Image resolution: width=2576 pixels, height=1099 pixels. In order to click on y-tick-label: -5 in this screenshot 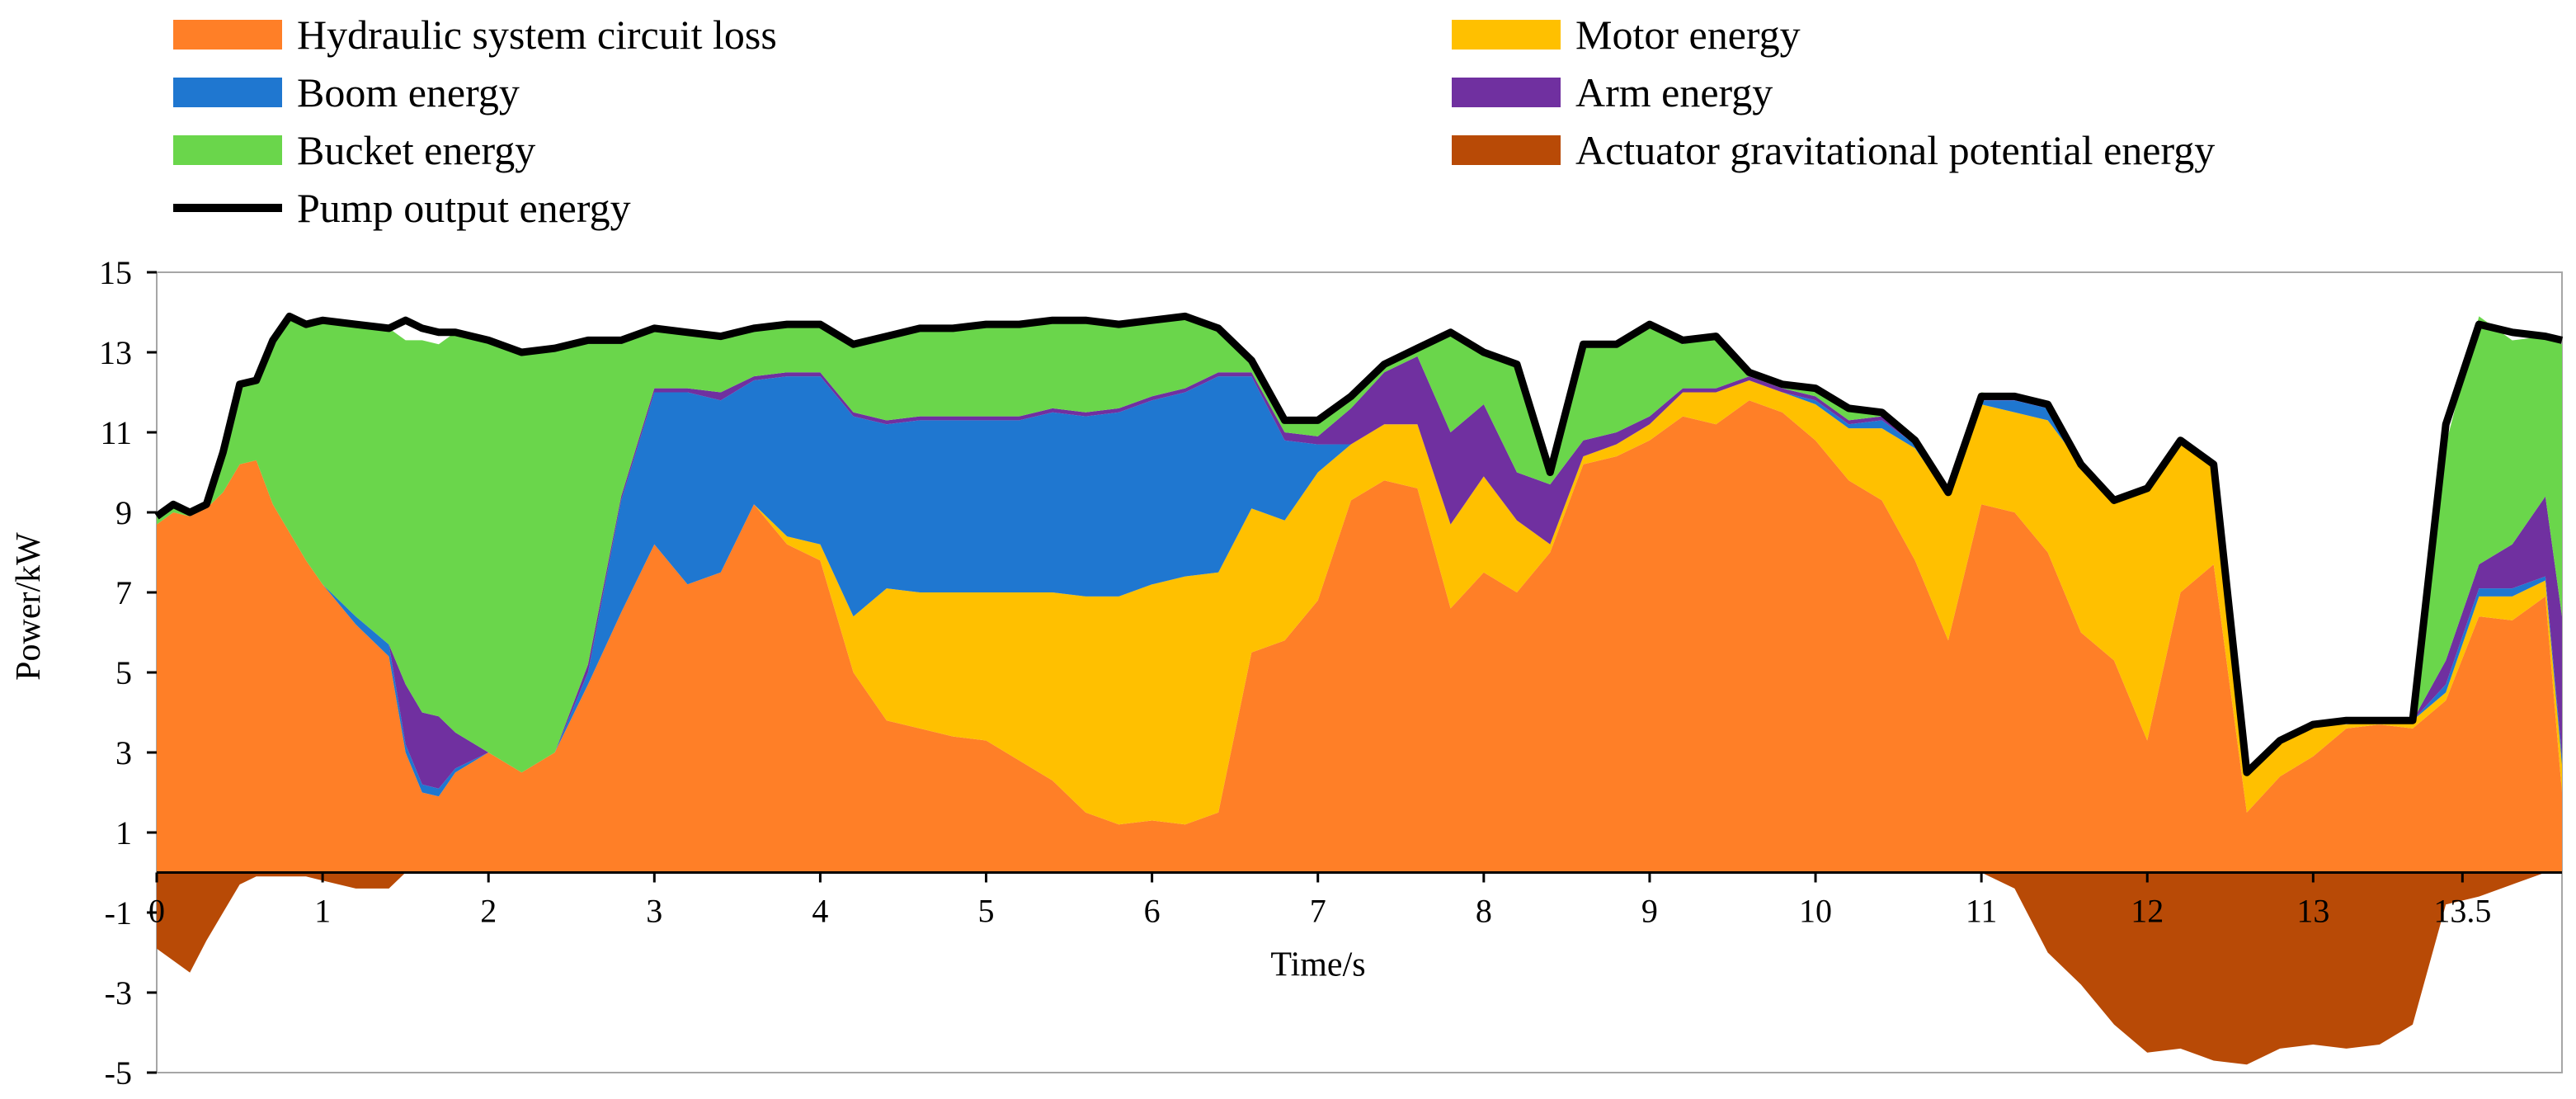, I will do `click(118, 1073)`.